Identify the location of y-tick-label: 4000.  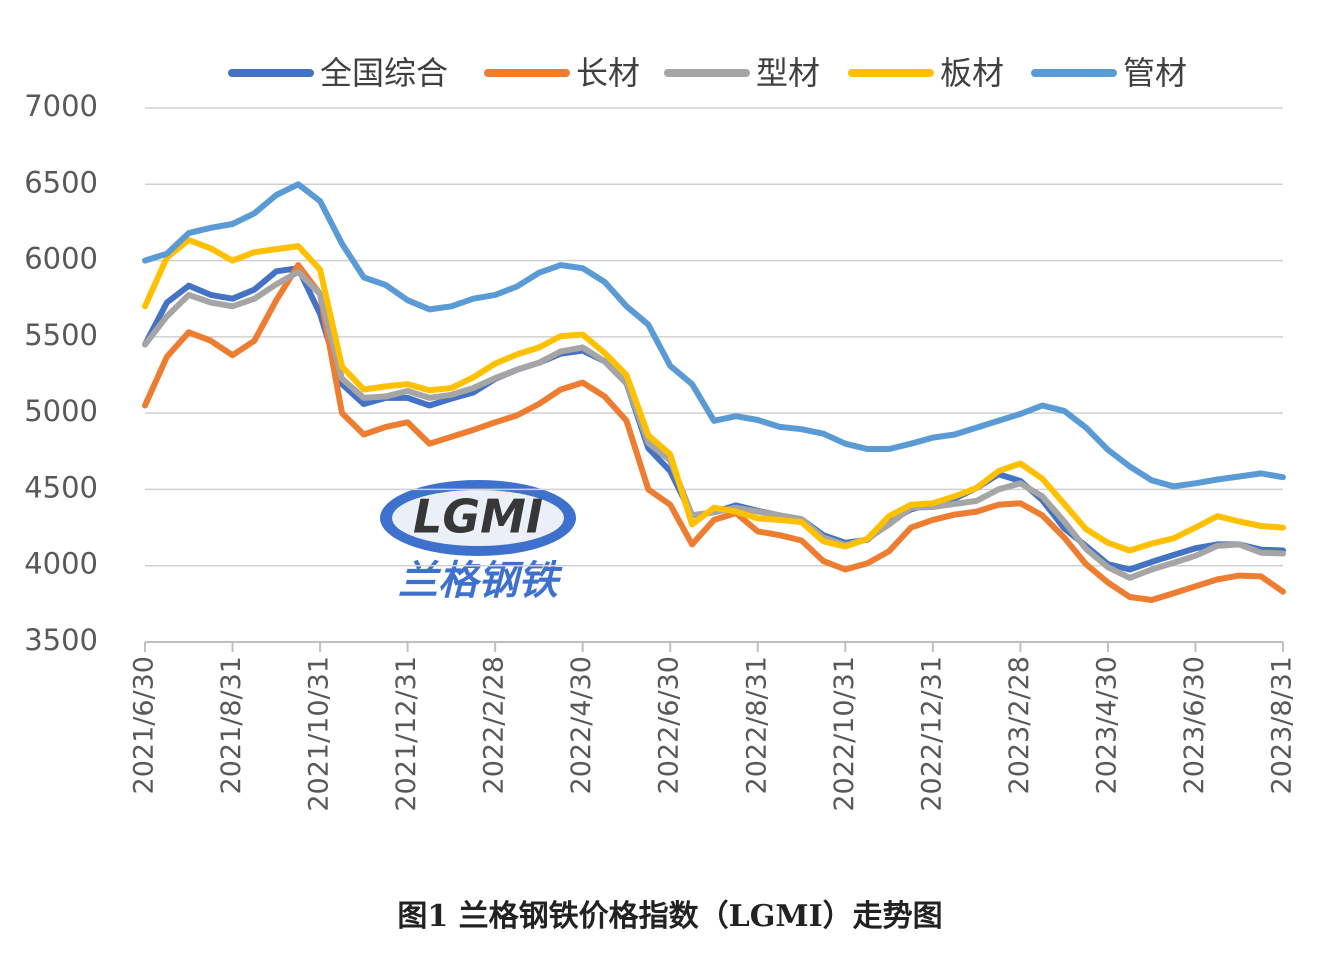
(61, 564).